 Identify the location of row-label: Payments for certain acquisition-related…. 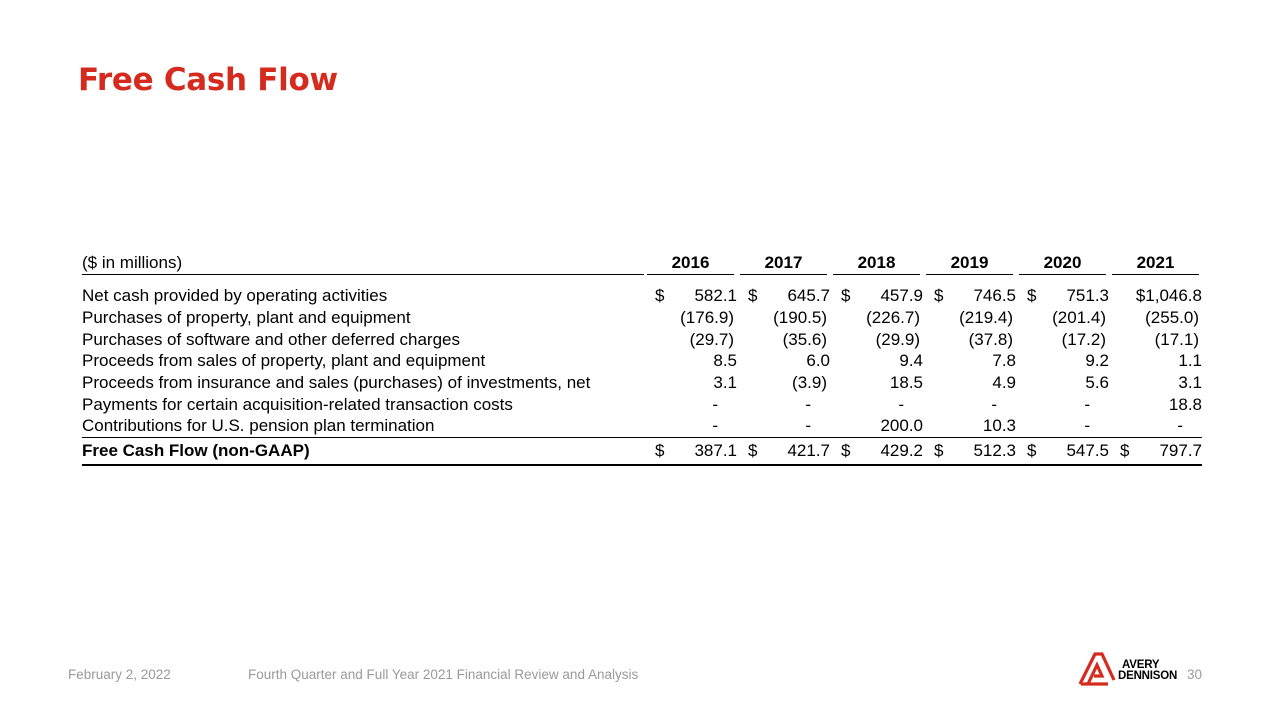
(297, 404).